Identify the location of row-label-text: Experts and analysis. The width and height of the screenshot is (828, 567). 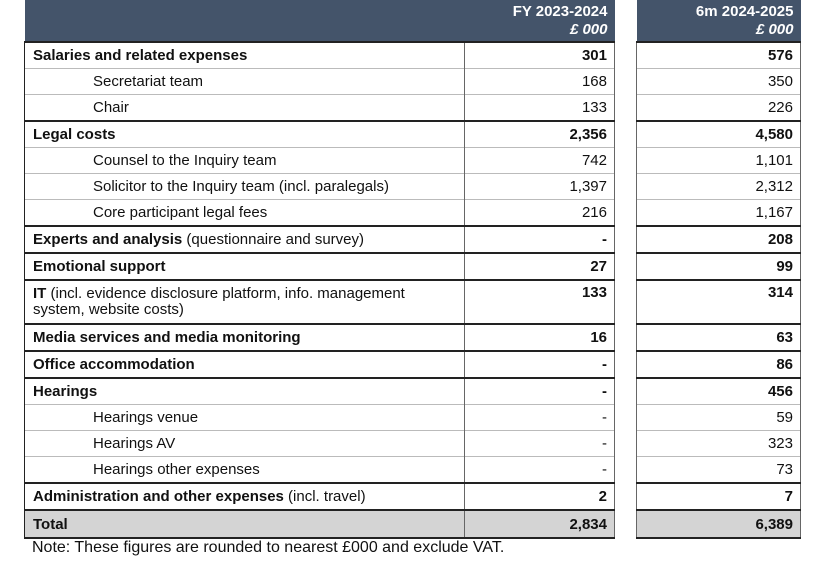
(108, 239).